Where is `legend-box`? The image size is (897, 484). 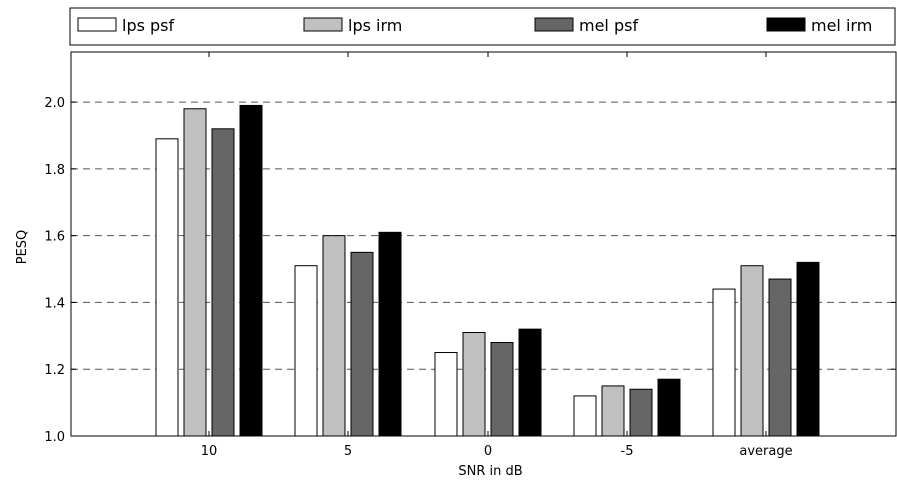
legend-box is located at coordinates (482, 26).